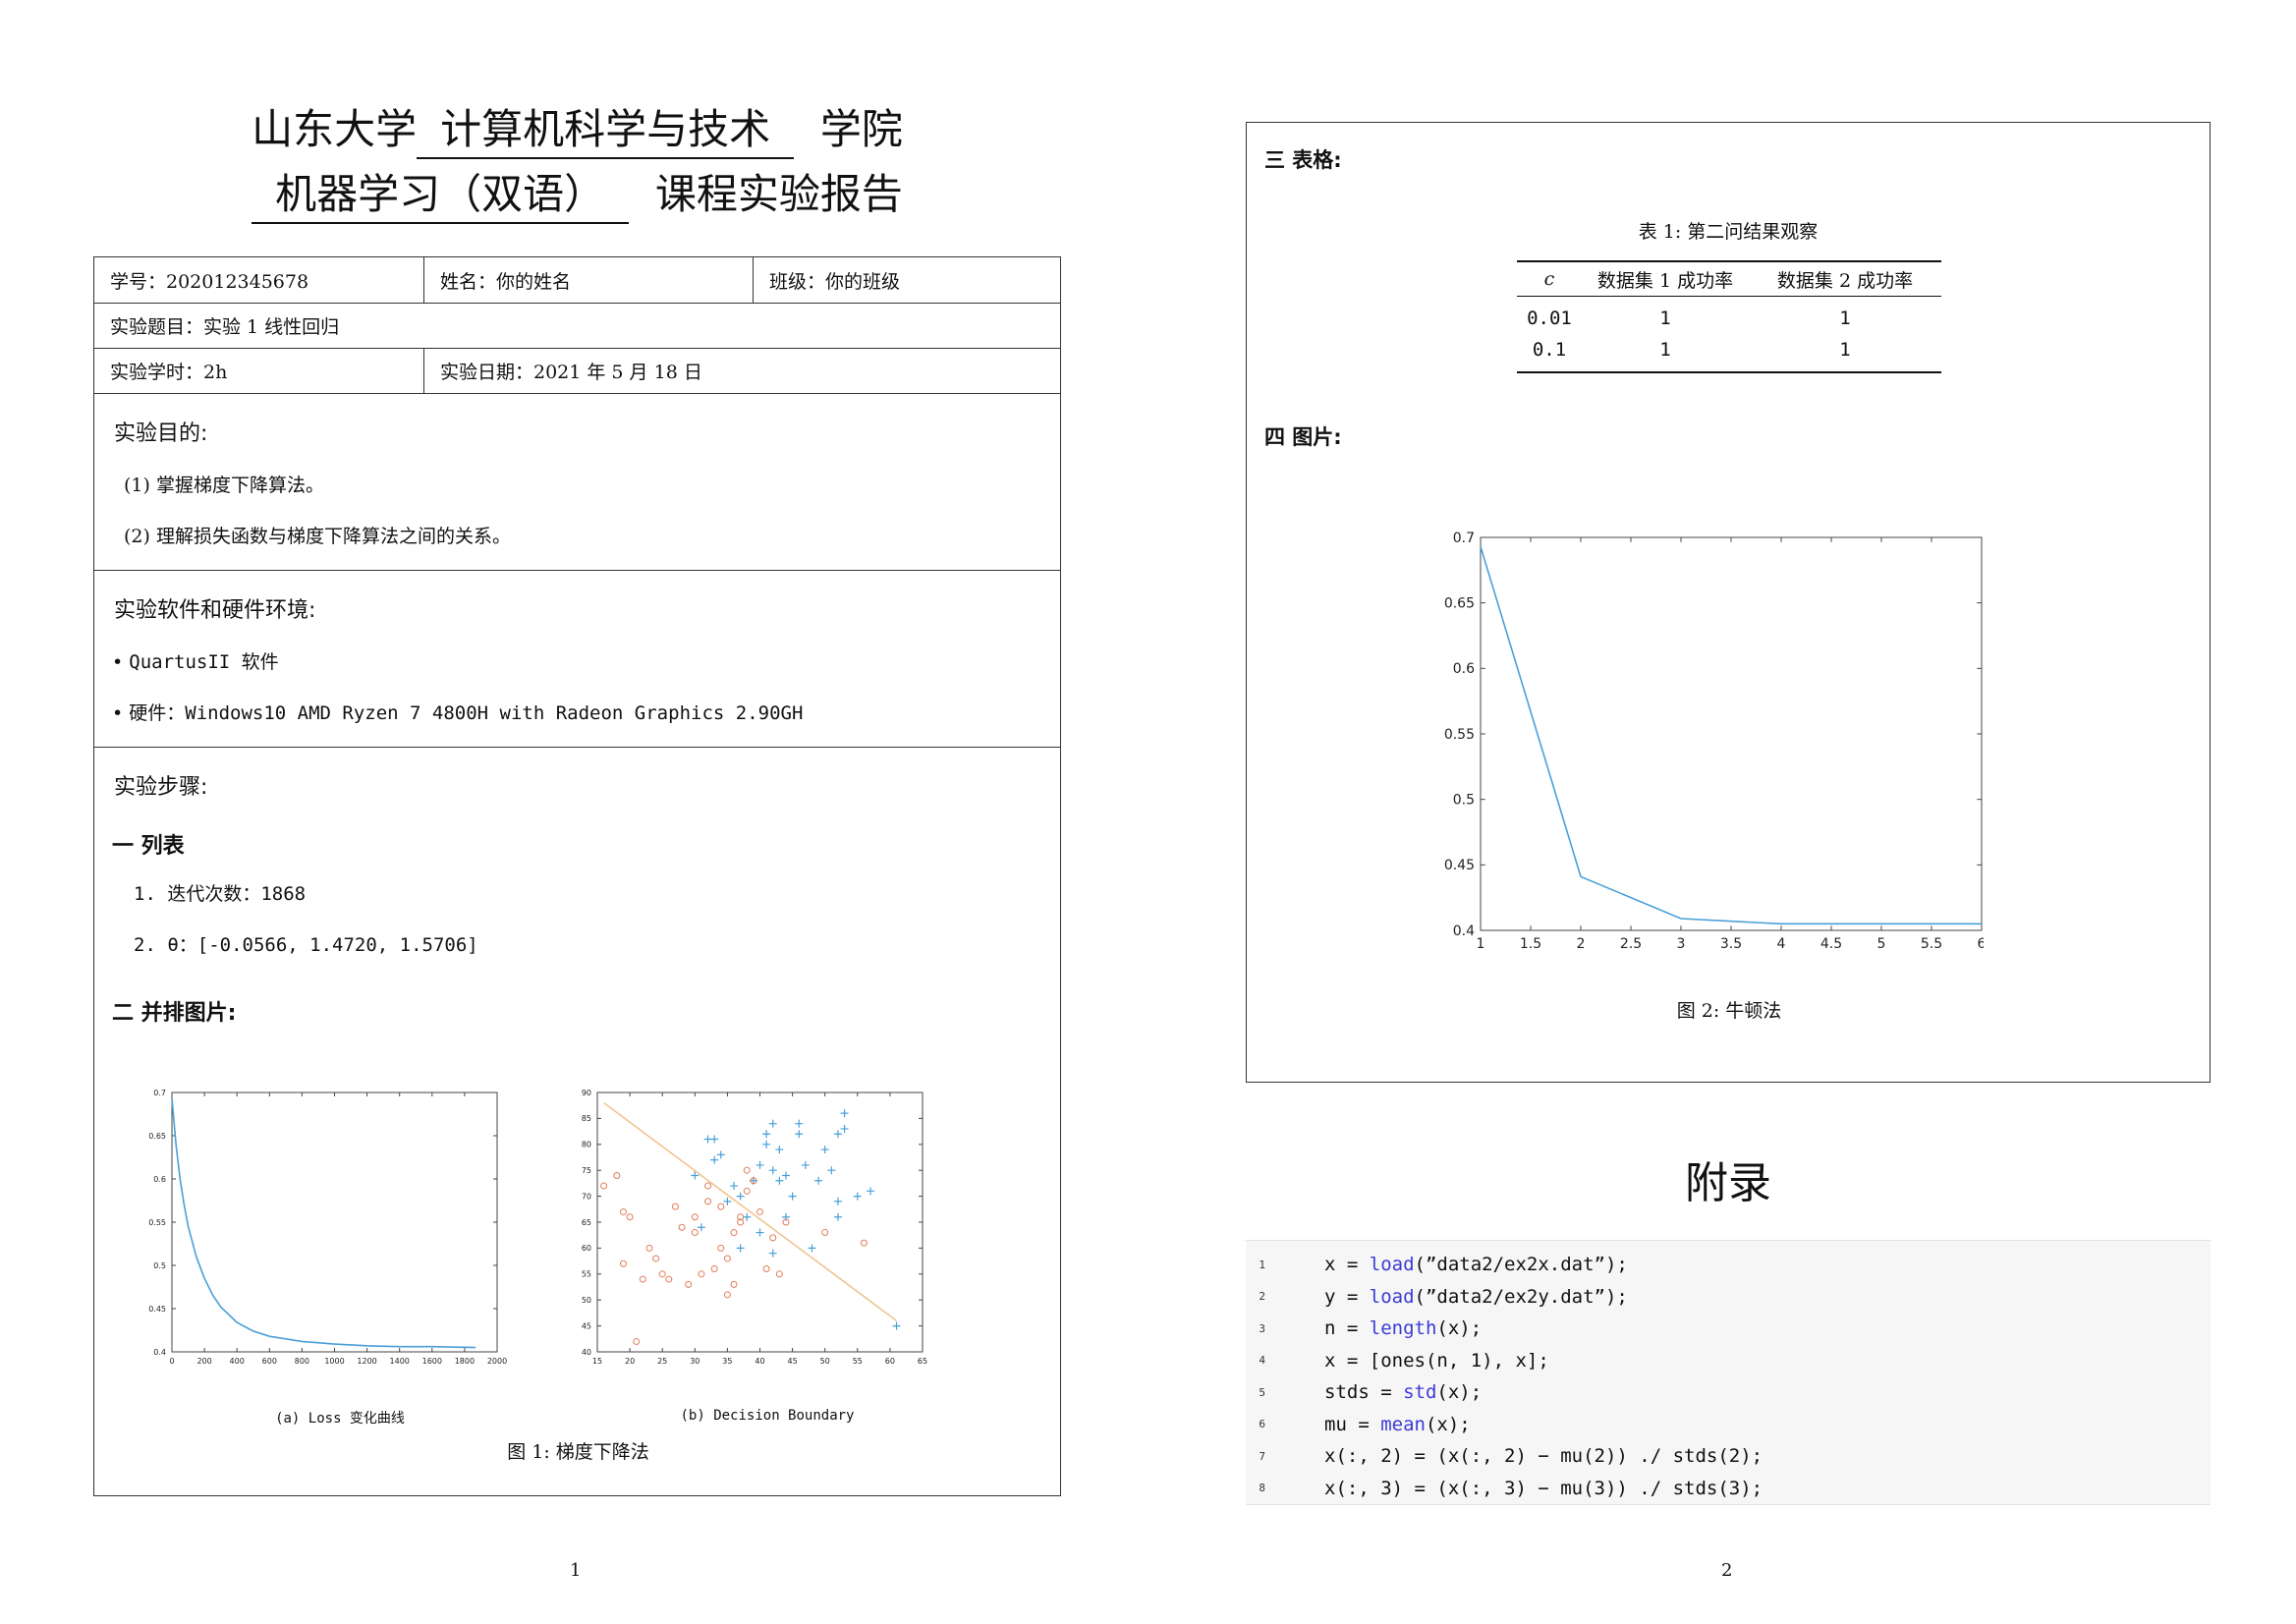 This screenshot has width=2296, height=1624. What do you see at coordinates (1262, 1328) in the screenshot?
I see `code-line-number: 3` at bounding box center [1262, 1328].